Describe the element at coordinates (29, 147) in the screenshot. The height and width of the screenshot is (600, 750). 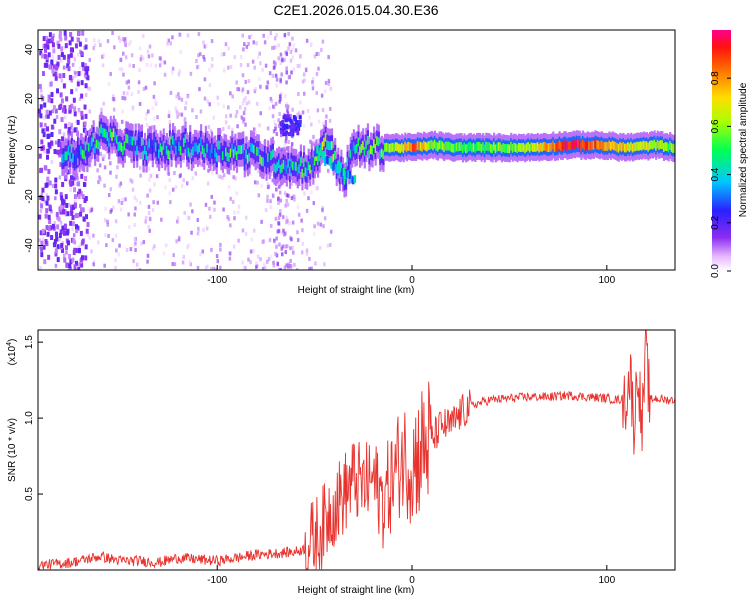
I see `spectrogram-ytick-label: 0` at that location.